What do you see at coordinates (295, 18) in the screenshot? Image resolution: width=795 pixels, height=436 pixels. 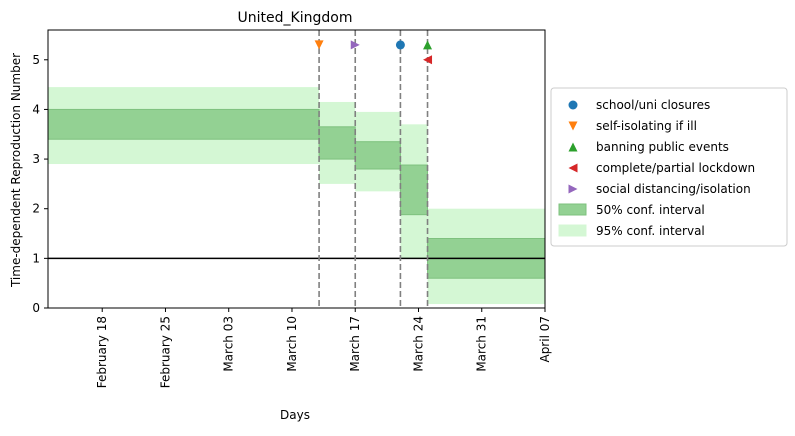 I see `chart-title: United_Kingdom` at bounding box center [295, 18].